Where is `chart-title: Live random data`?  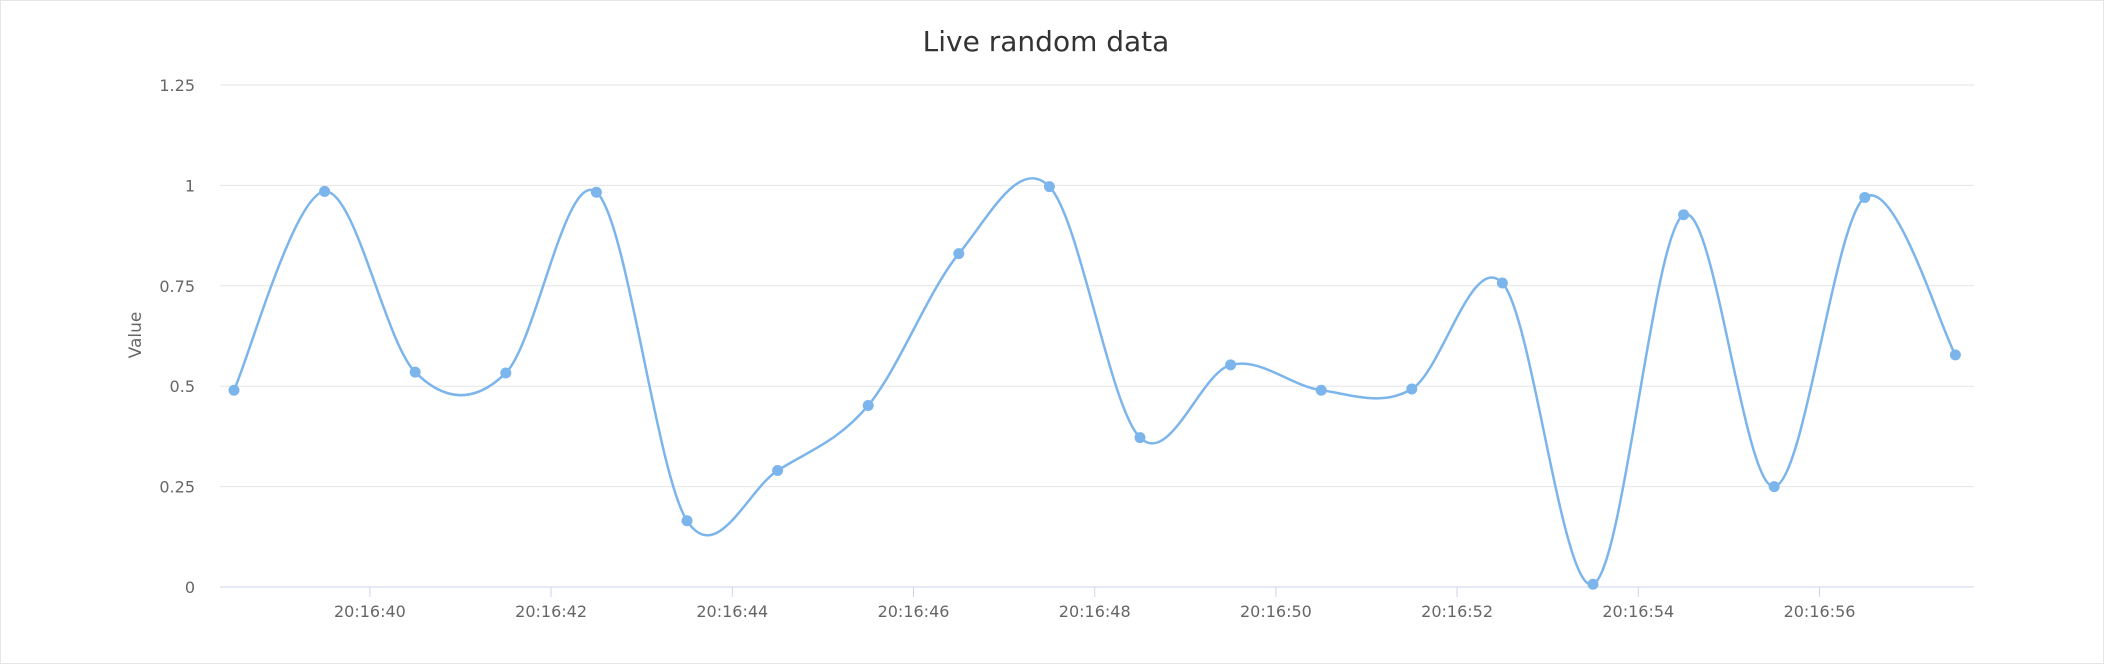 chart-title: Live random data is located at coordinates (1046, 41).